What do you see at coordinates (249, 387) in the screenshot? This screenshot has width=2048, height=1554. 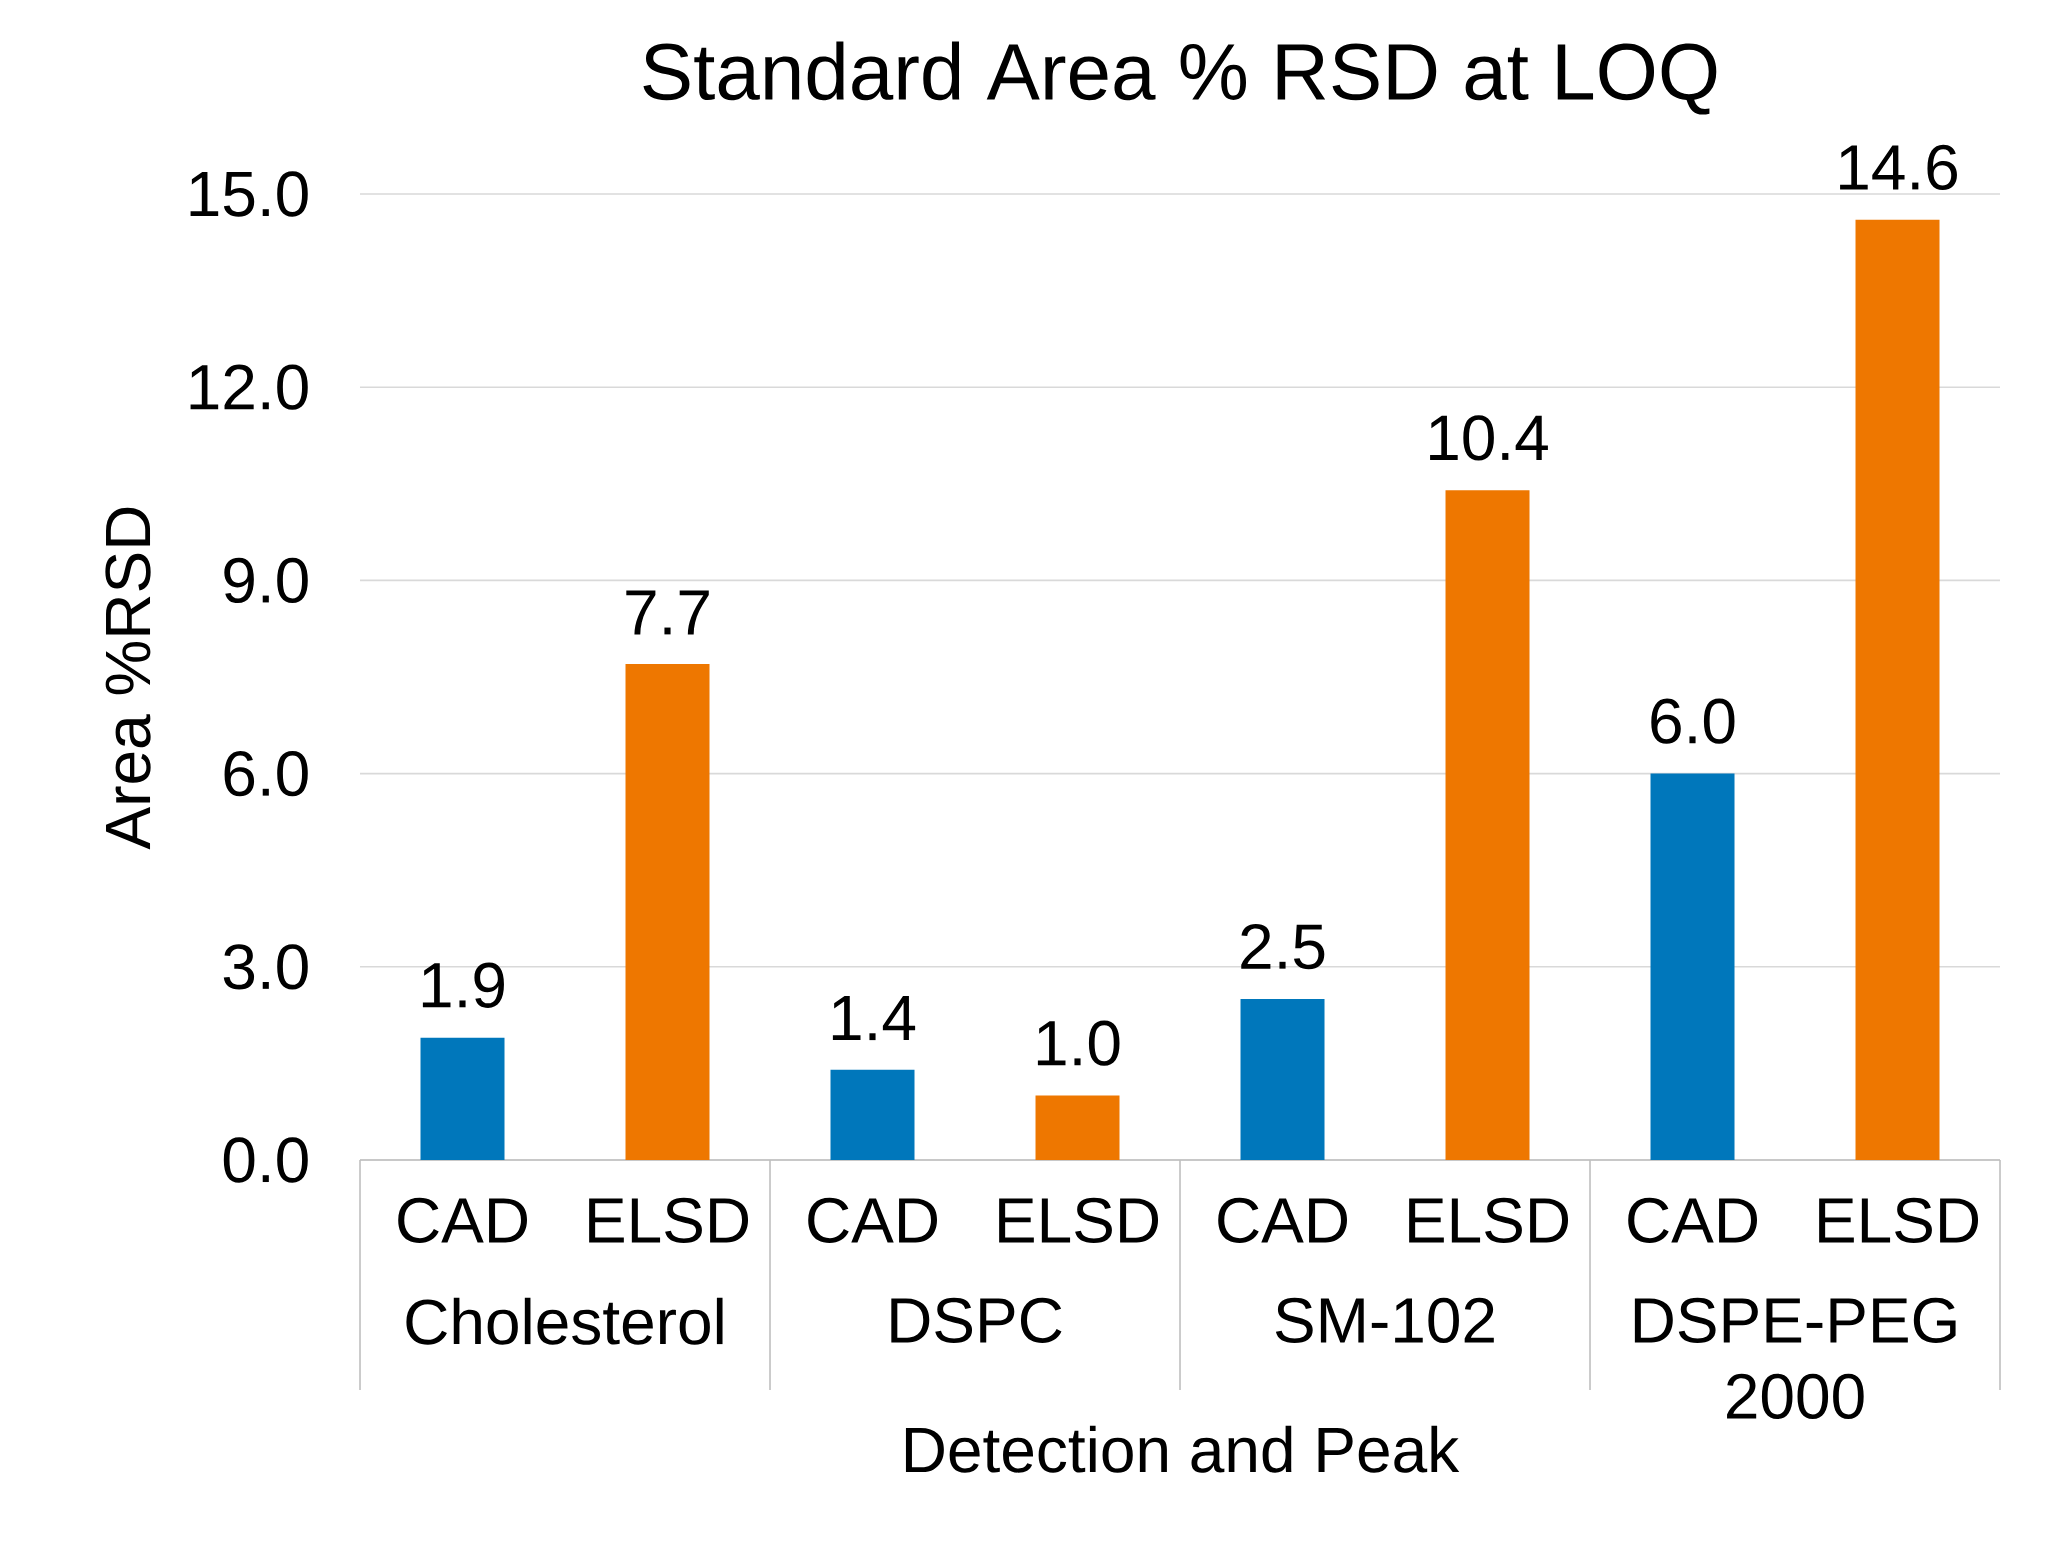 I see `y-tick-label: 12.0` at bounding box center [249, 387].